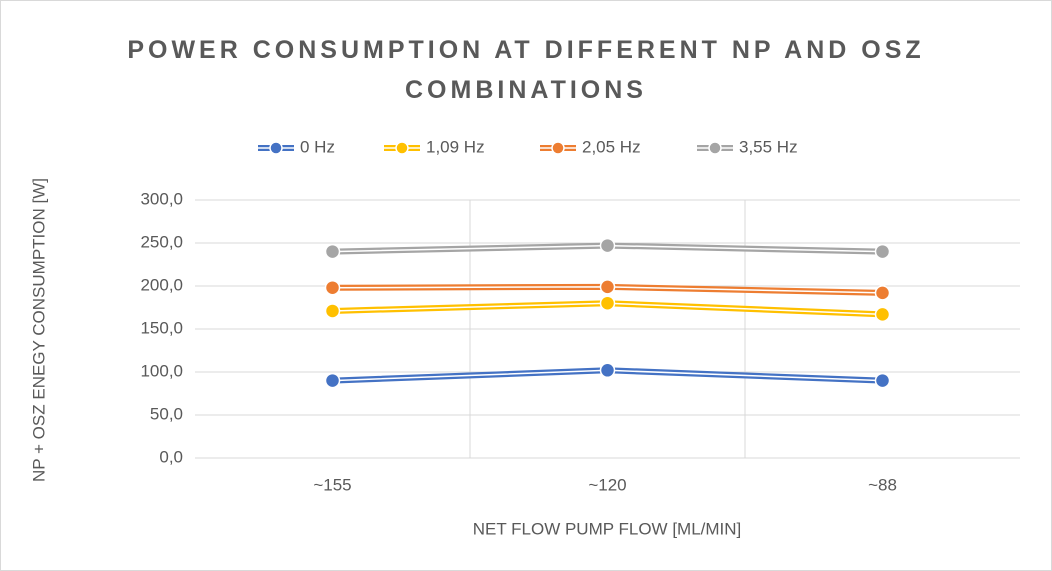 The image size is (1052, 571). What do you see at coordinates (161, 241) in the screenshot?
I see `y-tick-label: 250,0` at bounding box center [161, 241].